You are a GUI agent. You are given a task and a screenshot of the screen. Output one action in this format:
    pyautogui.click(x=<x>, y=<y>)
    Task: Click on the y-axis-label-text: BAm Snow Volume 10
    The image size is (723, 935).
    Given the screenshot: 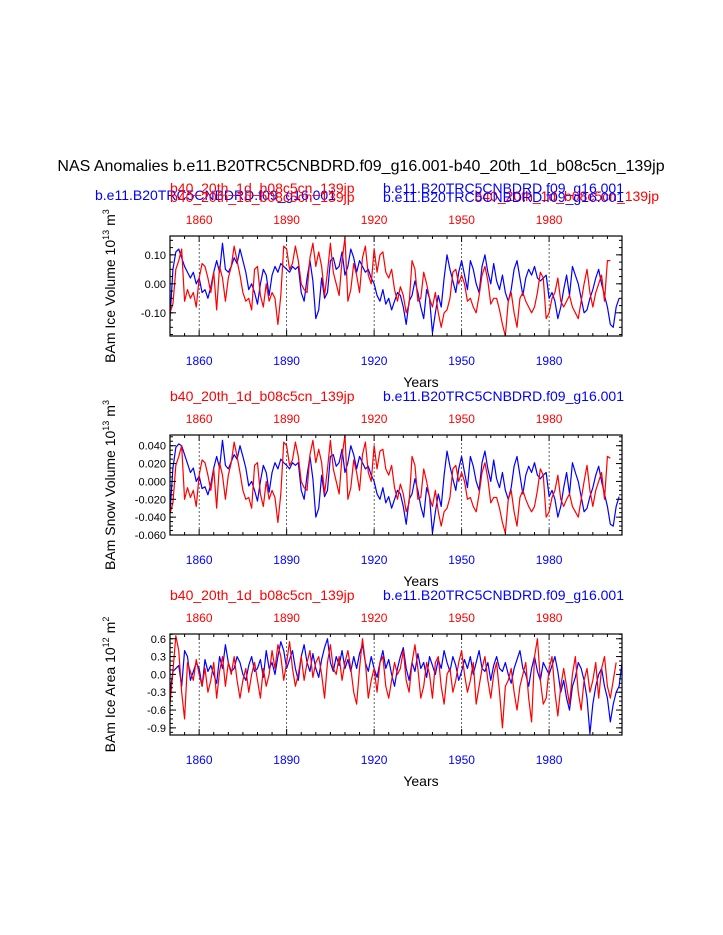 What is the action you would take?
    pyautogui.click(x=110, y=500)
    